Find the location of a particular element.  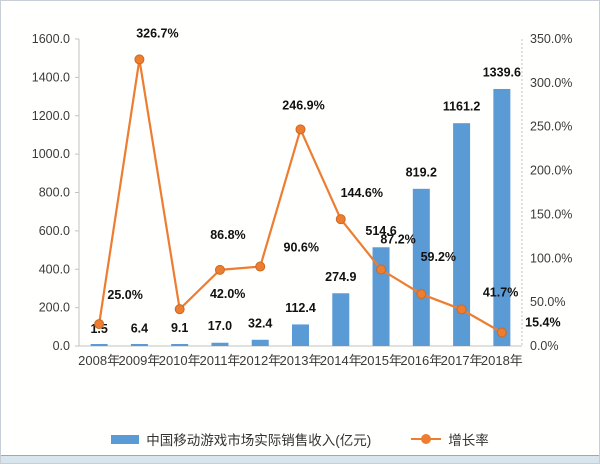

x-axis-category-label: 2008年 is located at coordinates (99, 360).